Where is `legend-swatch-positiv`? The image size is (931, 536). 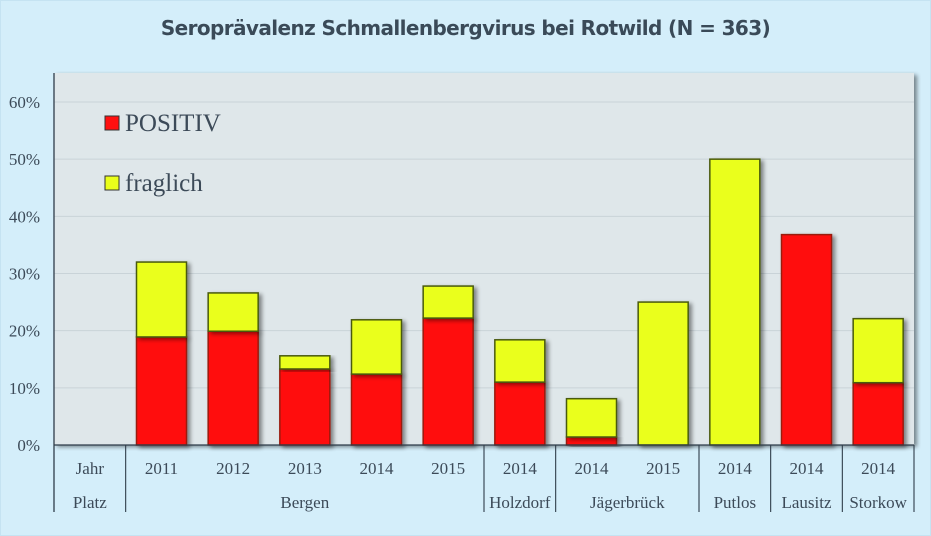
legend-swatch-positiv is located at coordinates (112, 123).